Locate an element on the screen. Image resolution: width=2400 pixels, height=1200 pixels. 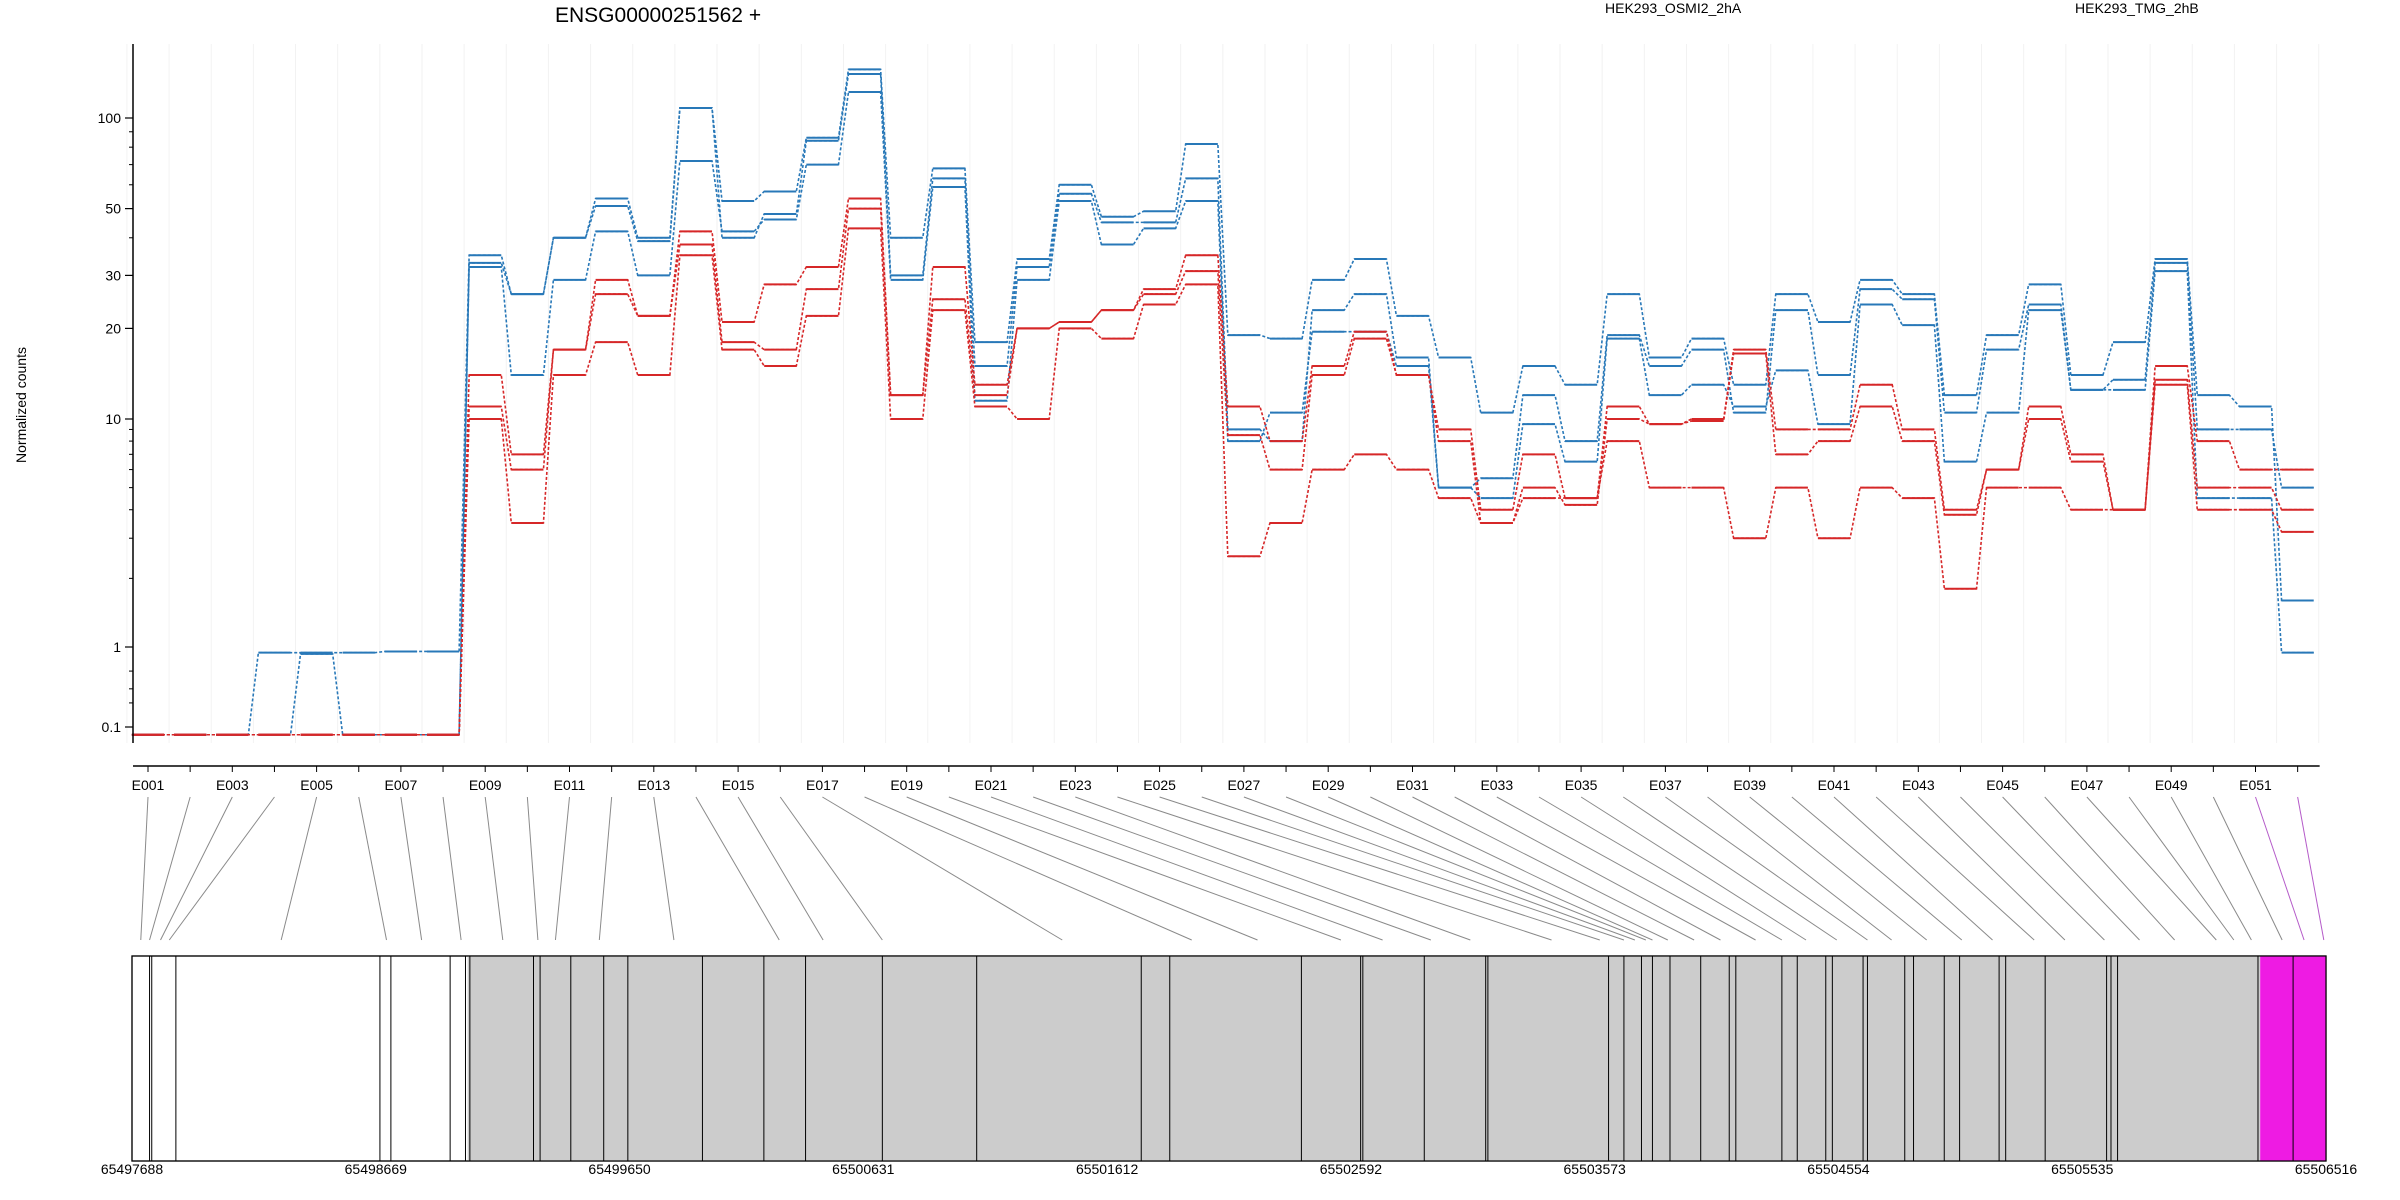
exon-connectors is located at coordinates (1232, 868).